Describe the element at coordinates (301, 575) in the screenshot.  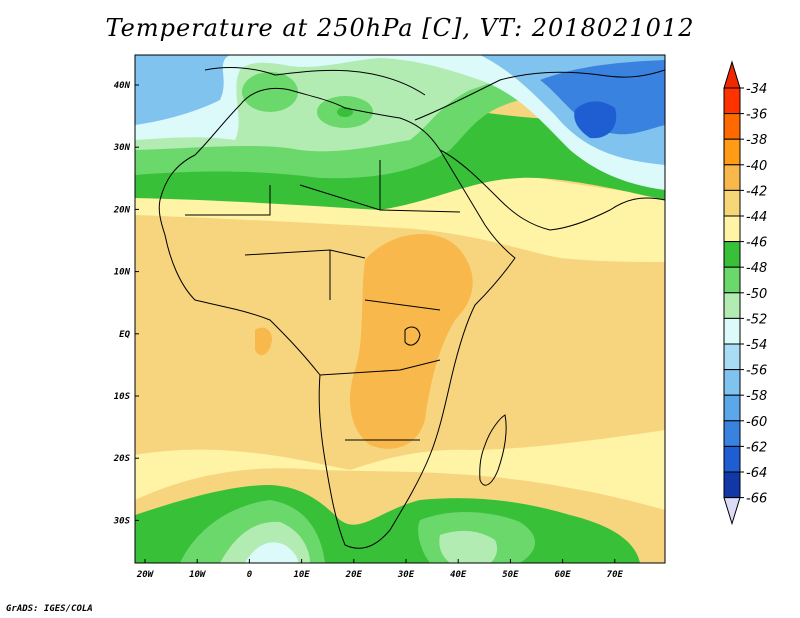
I see `lon-tick-label: 10E` at that location.